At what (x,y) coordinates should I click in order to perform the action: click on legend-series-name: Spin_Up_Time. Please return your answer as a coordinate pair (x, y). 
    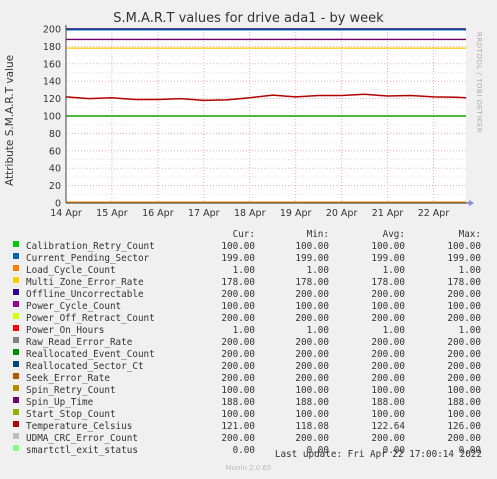
    Looking at the image, I should click on (60, 402).